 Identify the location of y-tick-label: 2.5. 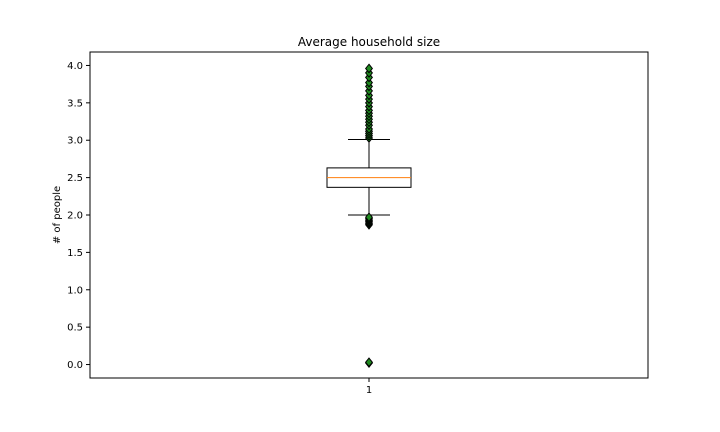
(75, 178).